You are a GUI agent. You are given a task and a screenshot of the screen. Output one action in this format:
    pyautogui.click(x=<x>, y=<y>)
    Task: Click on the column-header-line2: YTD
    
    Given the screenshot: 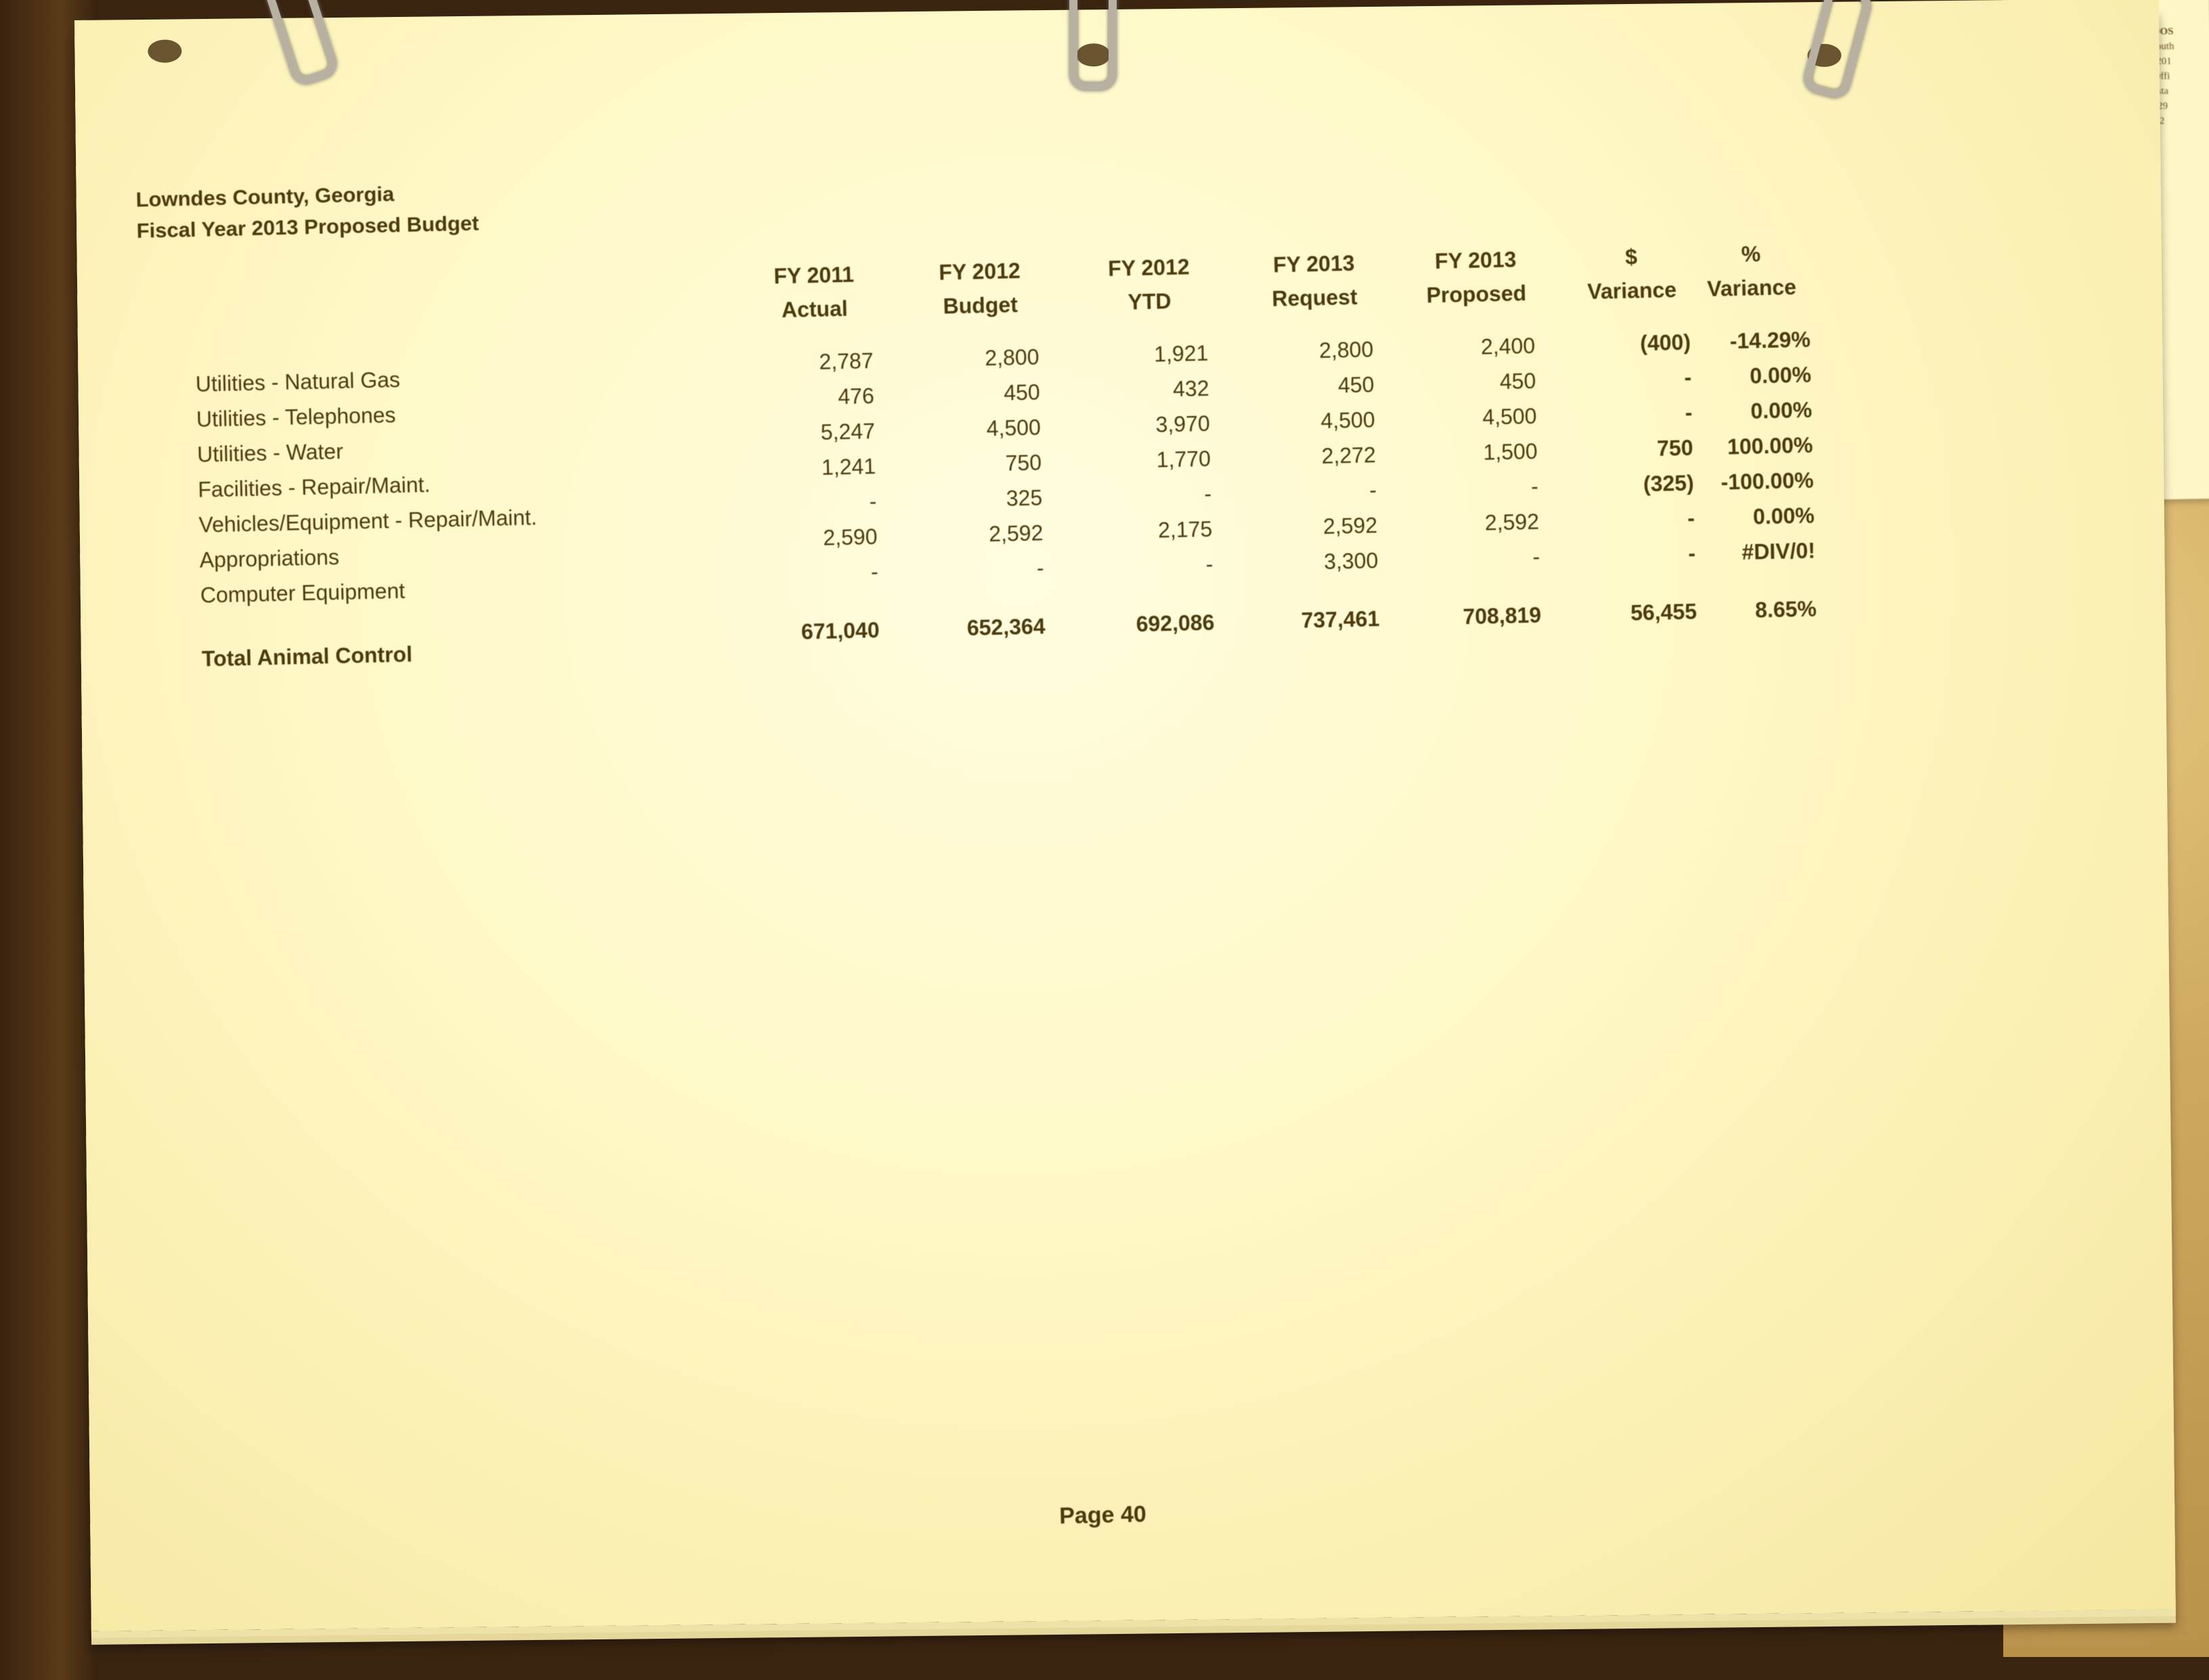 What is the action you would take?
    pyautogui.click(x=1150, y=302)
    